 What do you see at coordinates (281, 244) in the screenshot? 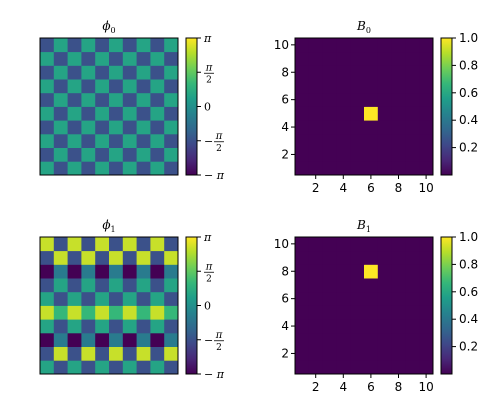
I see `y-tick-label: 10` at bounding box center [281, 244].